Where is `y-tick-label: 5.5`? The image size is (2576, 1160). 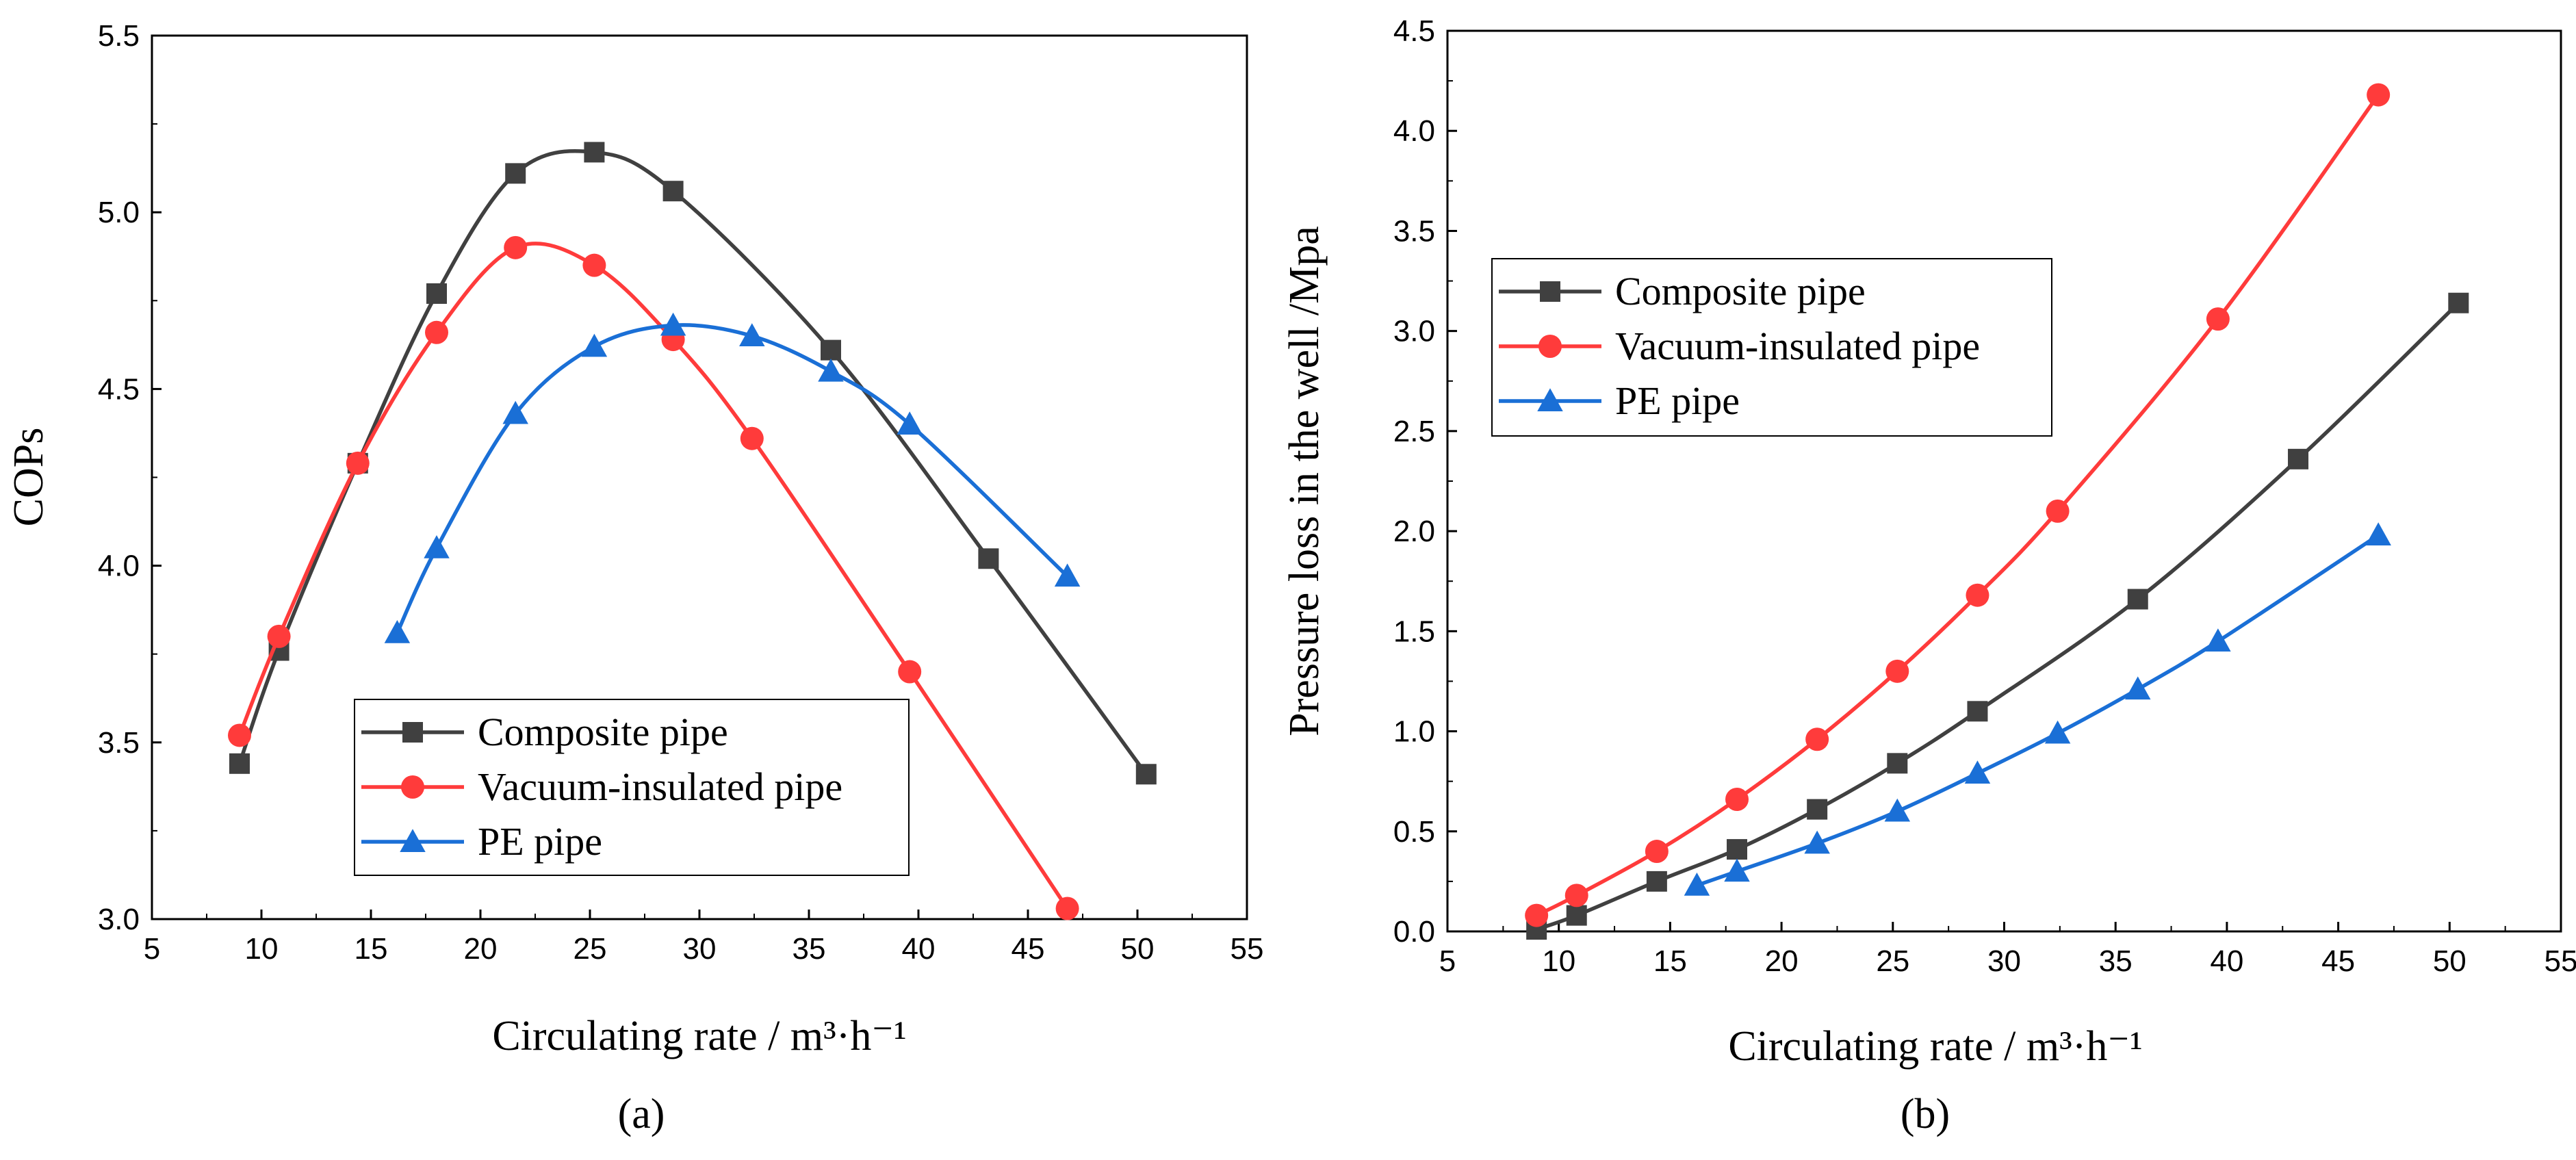
y-tick-label: 5.5 is located at coordinates (119, 36).